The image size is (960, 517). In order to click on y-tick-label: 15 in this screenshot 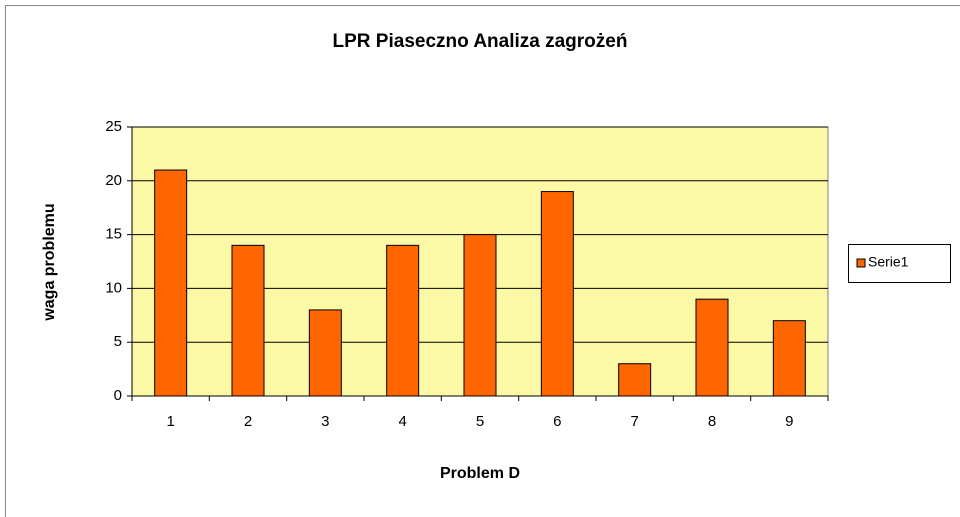, I will do `click(113, 234)`.